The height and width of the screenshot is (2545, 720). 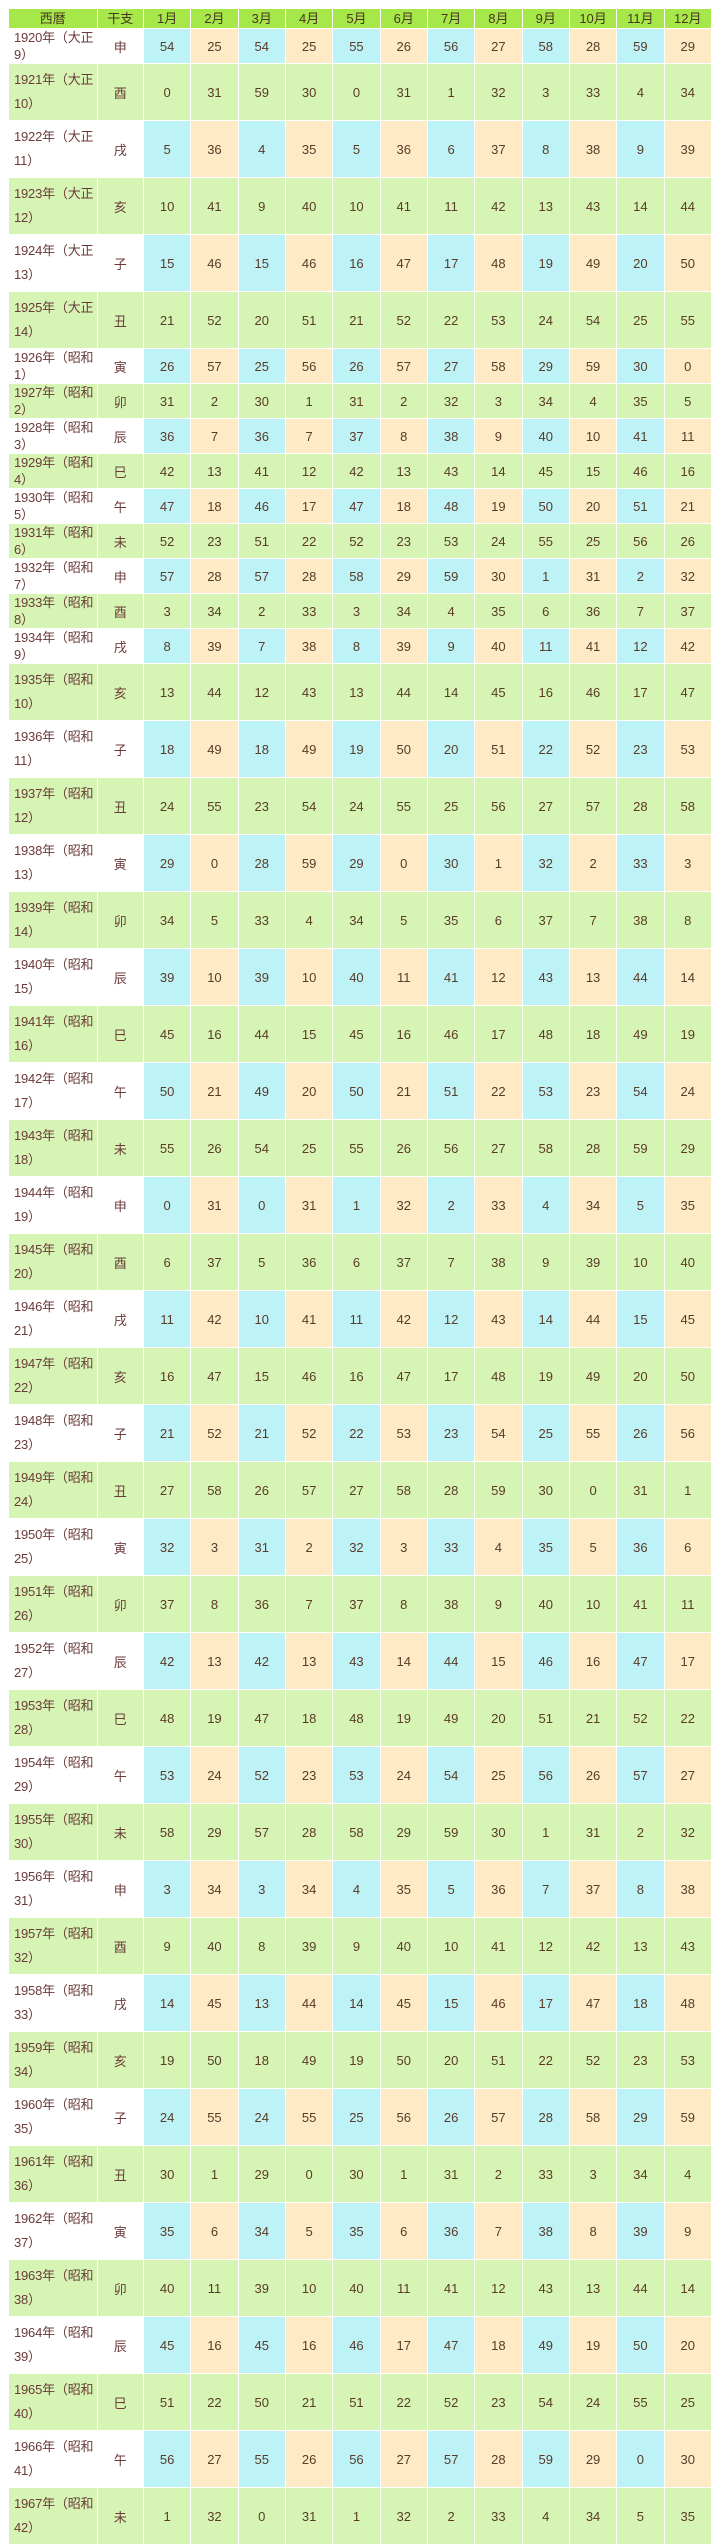 What do you see at coordinates (640, 646) in the screenshot?
I see `cell-month-11: 12` at bounding box center [640, 646].